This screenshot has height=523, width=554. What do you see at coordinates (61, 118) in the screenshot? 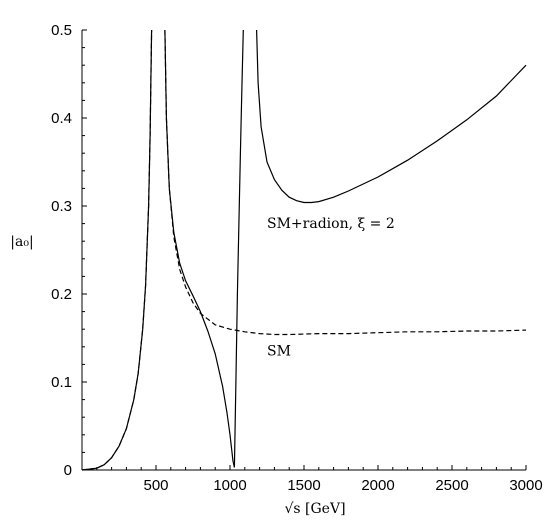
I see `y-tick-label: 0.4` at bounding box center [61, 118].